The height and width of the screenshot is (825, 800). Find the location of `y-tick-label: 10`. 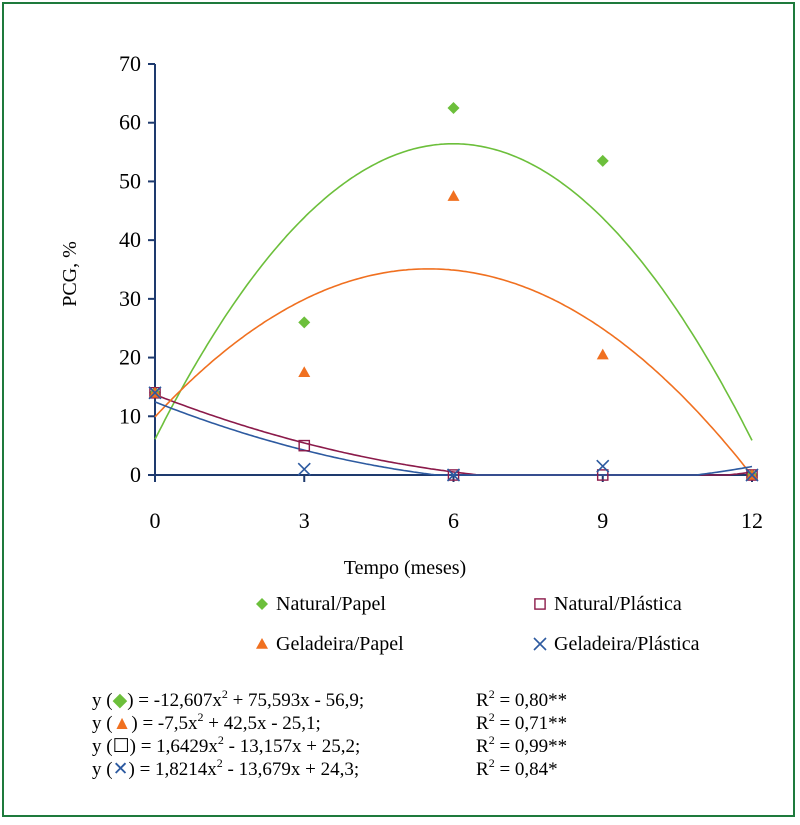

y-tick-label: 10 is located at coordinates (130, 415).